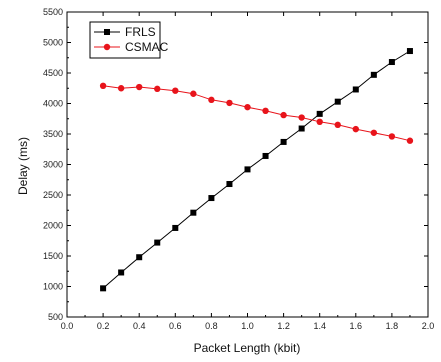 The height and width of the screenshot is (362, 441). What do you see at coordinates (103, 326) in the screenshot?
I see `x-tick-label: 0.2` at bounding box center [103, 326].